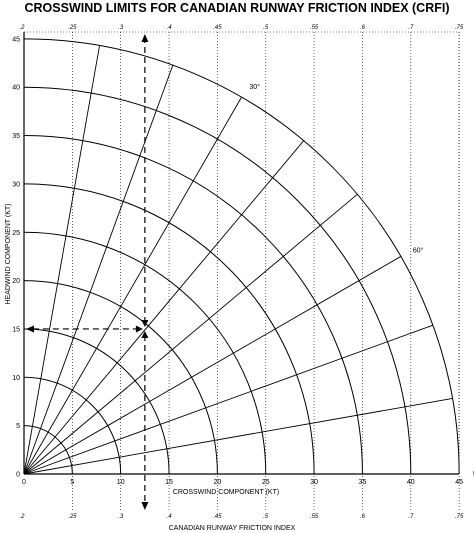 The height and width of the screenshot is (533, 474). Describe the element at coordinates (121, 482) in the screenshot. I see `x-tick-label: 10` at that location.